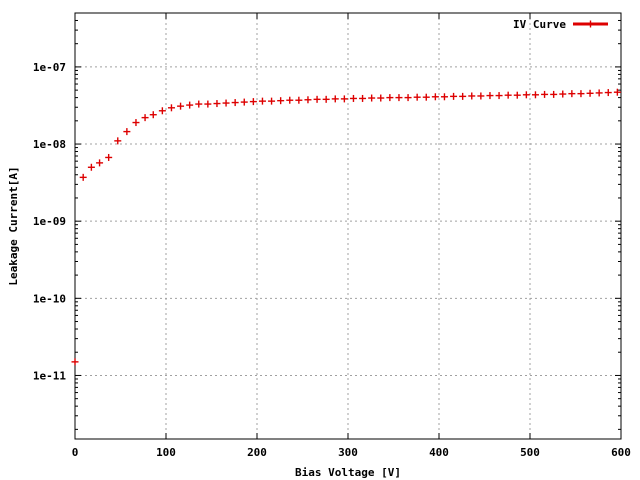  Describe the element at coordinates (530, 452) in the screenshot. I see `x-tick-label: 500` at that location.